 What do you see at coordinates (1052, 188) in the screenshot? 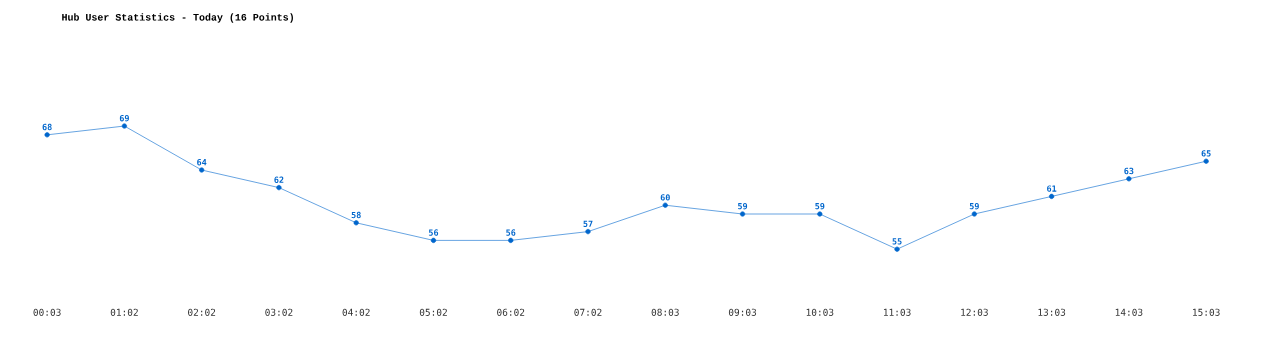
I see `data-label: 61` at bounding box center [1052, 188].